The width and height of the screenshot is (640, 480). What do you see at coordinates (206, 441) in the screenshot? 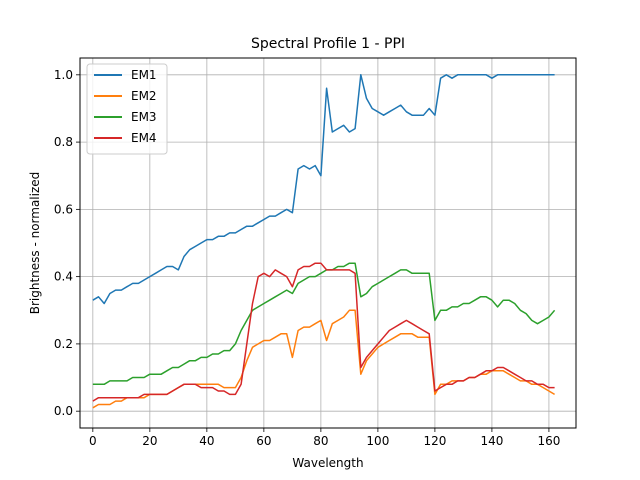
I see `x-tick-label: 40` at bounding box center [206, 441].